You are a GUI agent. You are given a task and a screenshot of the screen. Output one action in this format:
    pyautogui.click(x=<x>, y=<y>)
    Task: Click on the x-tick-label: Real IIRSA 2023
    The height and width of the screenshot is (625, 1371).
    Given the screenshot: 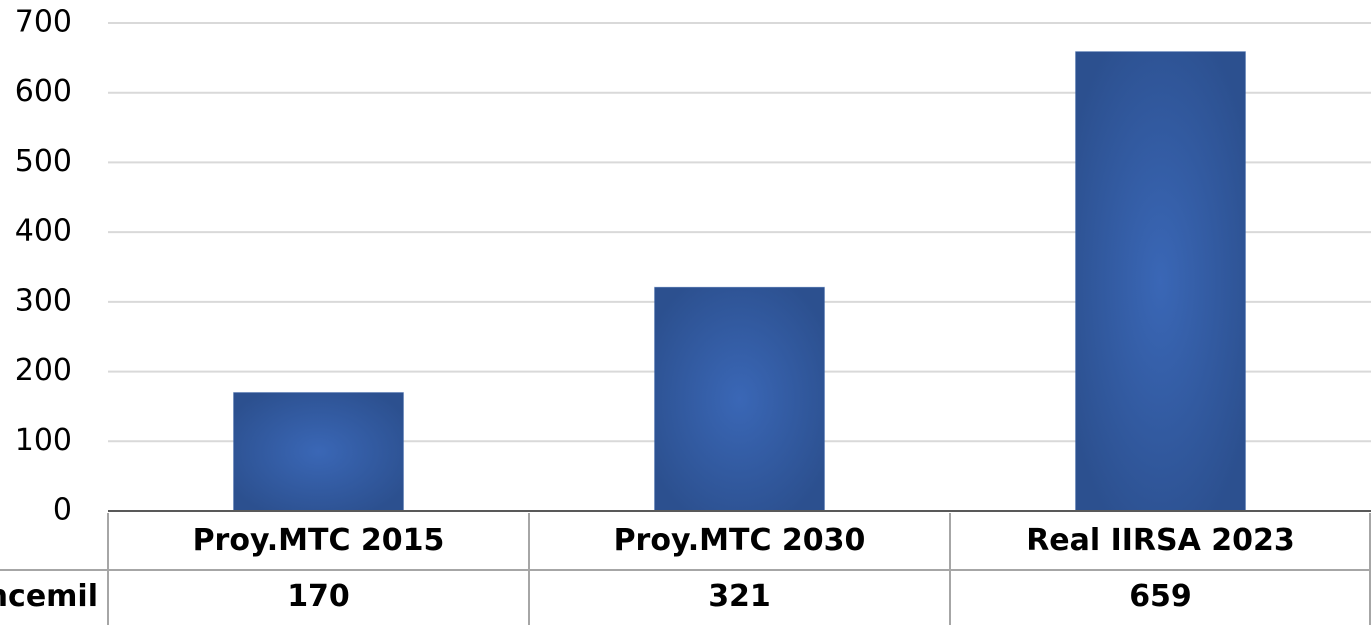 What is the action you would take?
    pyautogui.click(x=1160, y=540)
    